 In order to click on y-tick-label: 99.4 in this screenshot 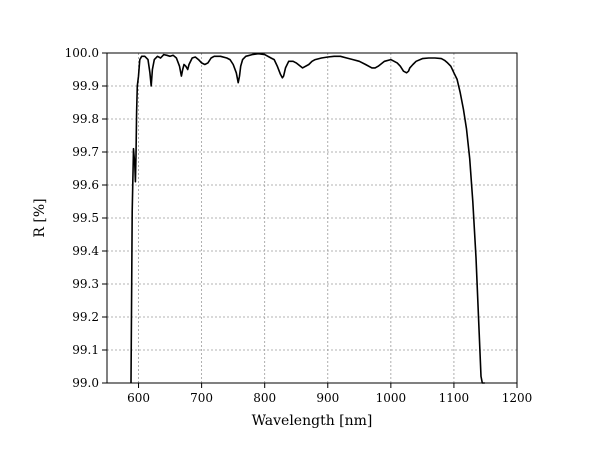, I will do `click(85, 251)`.